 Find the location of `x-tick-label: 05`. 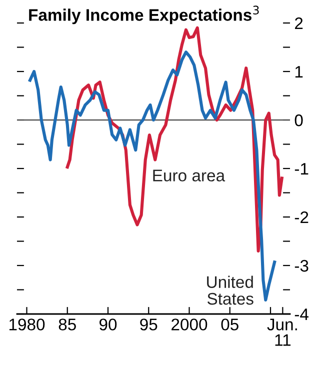

x-tick-label: 05 is located at coordinates (229, 324).